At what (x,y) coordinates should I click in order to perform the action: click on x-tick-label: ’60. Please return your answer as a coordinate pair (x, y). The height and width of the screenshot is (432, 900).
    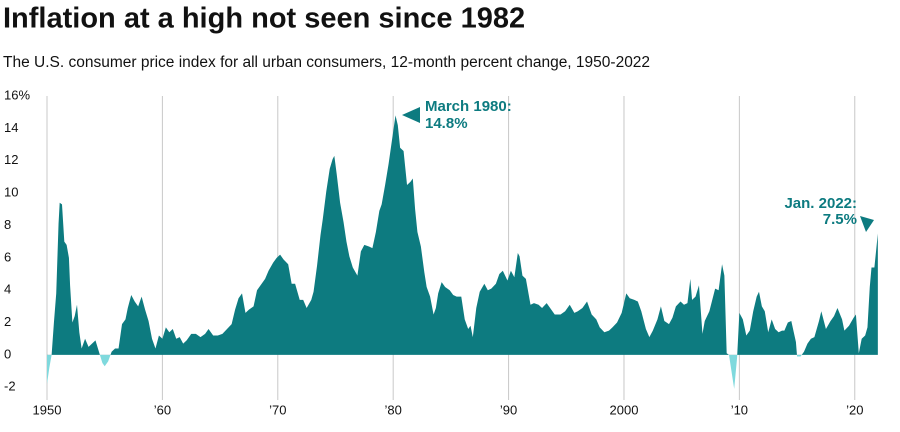
    Looking at the image, I should click on (162, 409).